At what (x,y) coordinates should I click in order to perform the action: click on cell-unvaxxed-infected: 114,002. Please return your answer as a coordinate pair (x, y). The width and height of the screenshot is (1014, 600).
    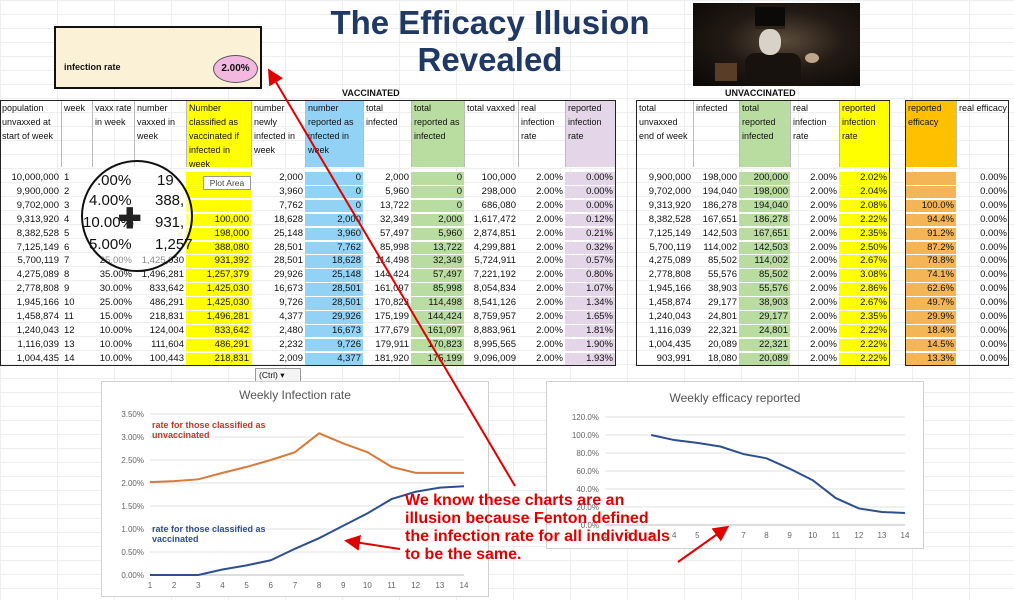
    Looking at the image, I should click on (720, 247).